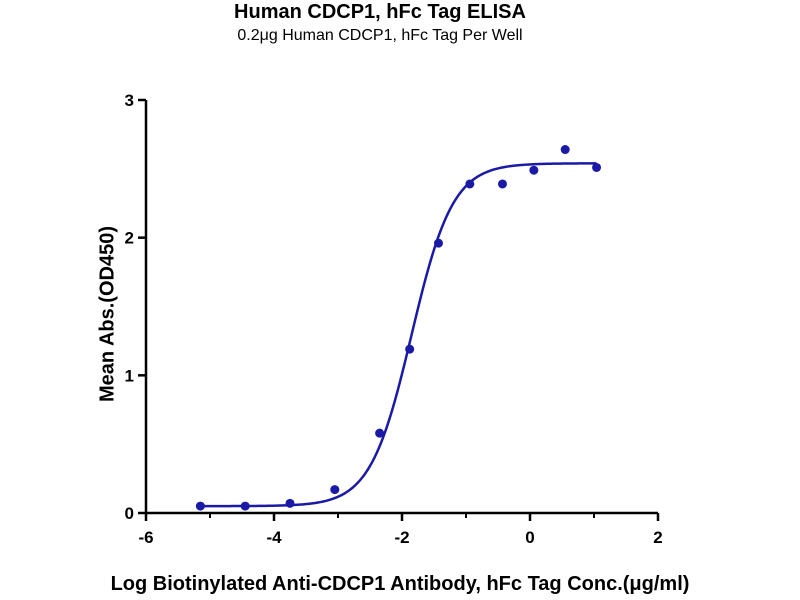 The height and width of the screenshot is (600, 800). What do you see at coordinates (145, 537) in the screenshot?
I see `x-tick-label: -6` at bounding box center [145, 537].